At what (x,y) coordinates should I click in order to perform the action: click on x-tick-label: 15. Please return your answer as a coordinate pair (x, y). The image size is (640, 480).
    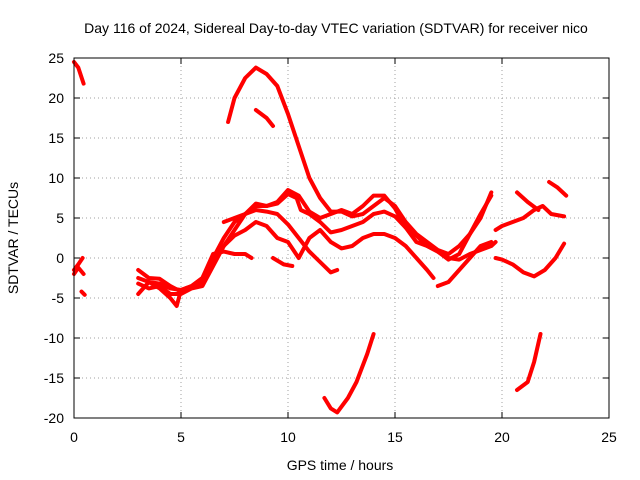
    Looking at the image, I should click on (395, 437).